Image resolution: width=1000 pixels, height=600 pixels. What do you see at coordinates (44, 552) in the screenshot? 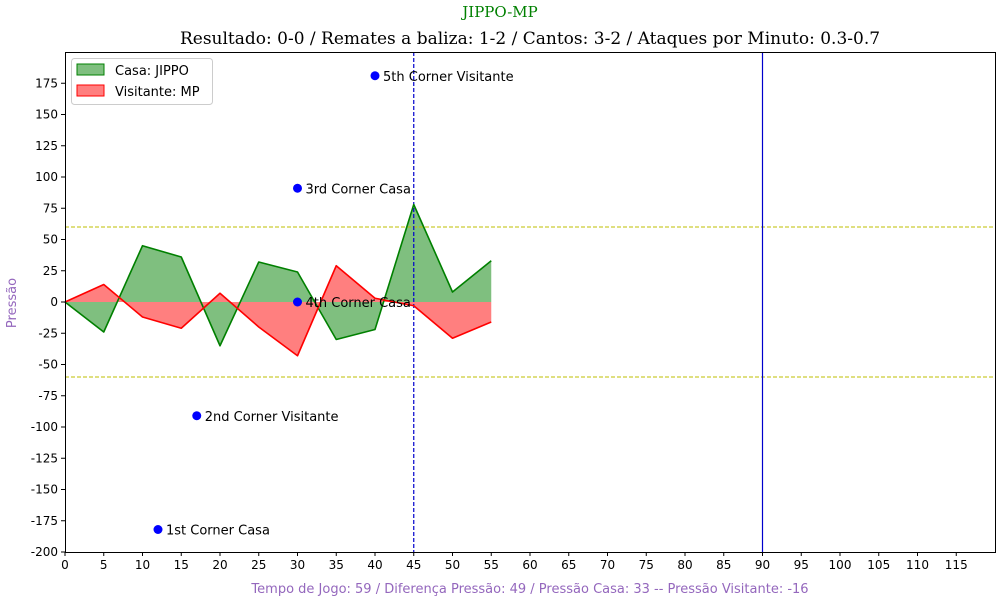
I see `y-tick-label: -200` at bounding box center [44, 552].